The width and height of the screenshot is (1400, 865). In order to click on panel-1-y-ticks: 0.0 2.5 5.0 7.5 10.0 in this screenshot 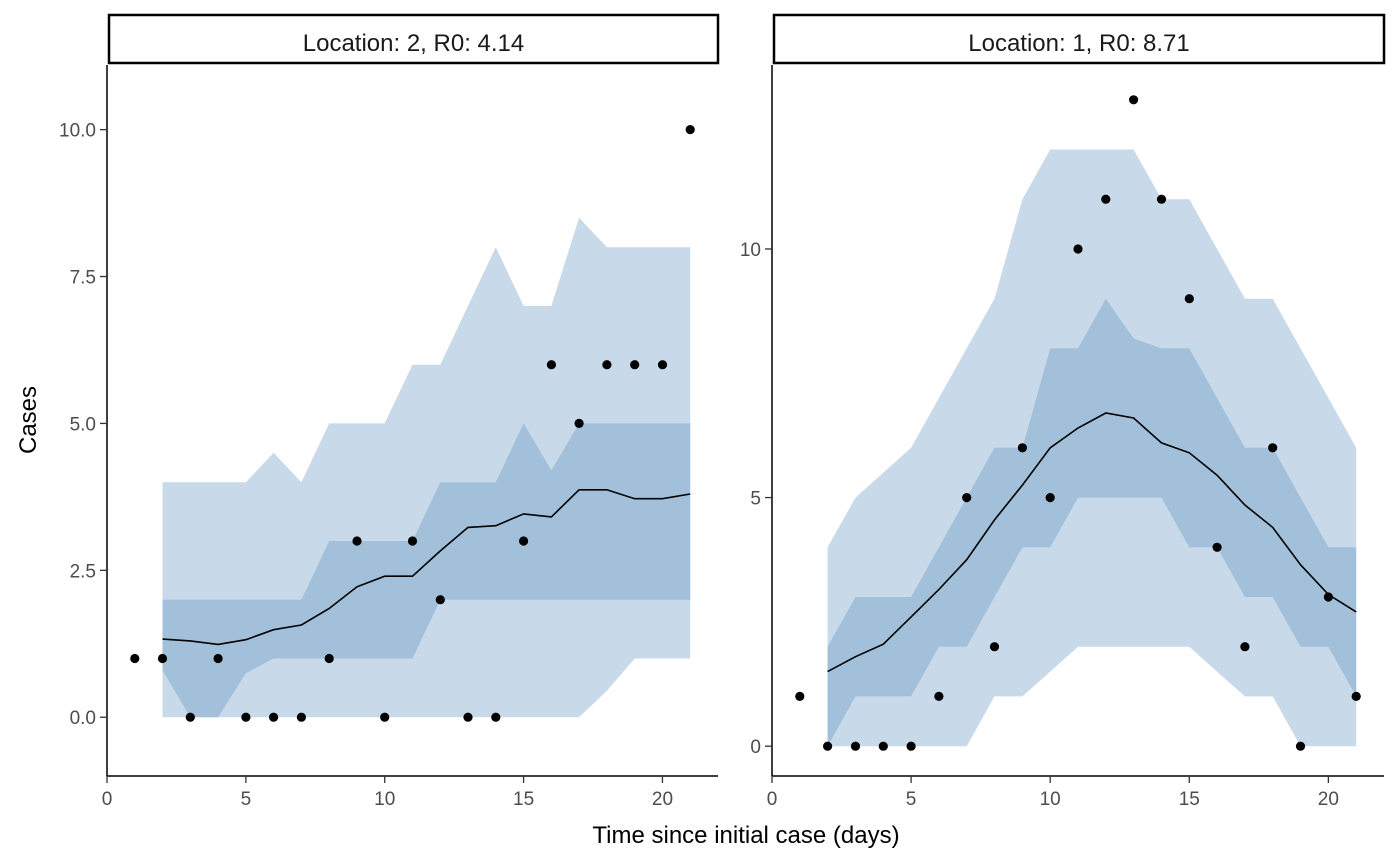, I will do `click(83, 425)`.